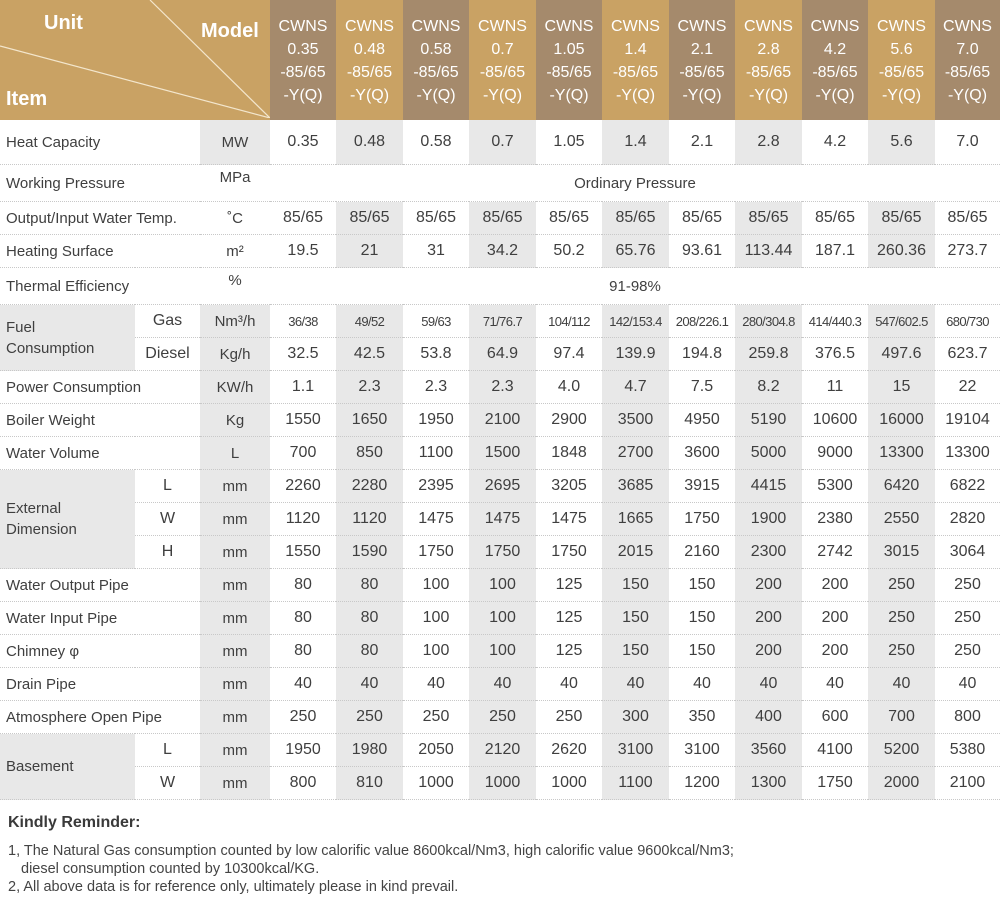 The image size is (1000, 909). I want to click on value-cell: 125, so click(569, 651).